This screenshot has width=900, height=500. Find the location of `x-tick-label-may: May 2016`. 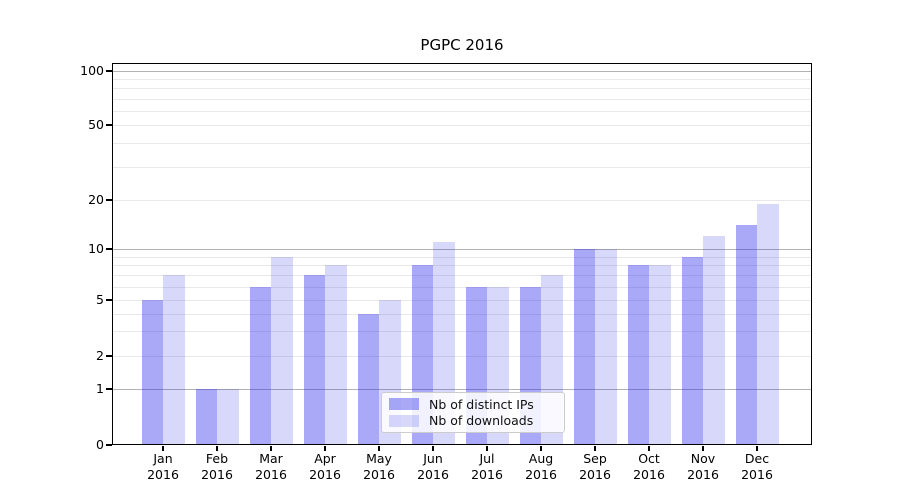

x-tick-label-may: May 2016 is located at coordinates (379, 466).